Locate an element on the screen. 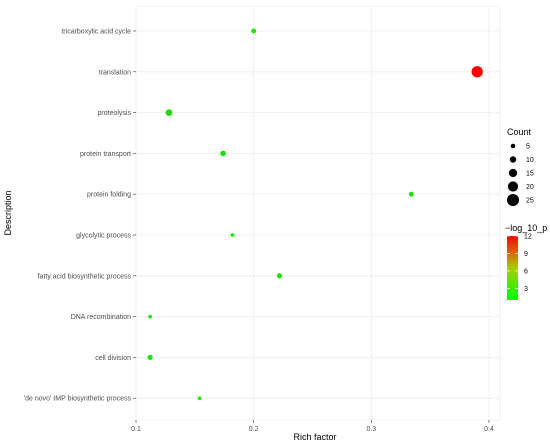 The image size is (550, 444). y-tick-label: tricarboxylic acid cycle is located at coordinates (96, 32).